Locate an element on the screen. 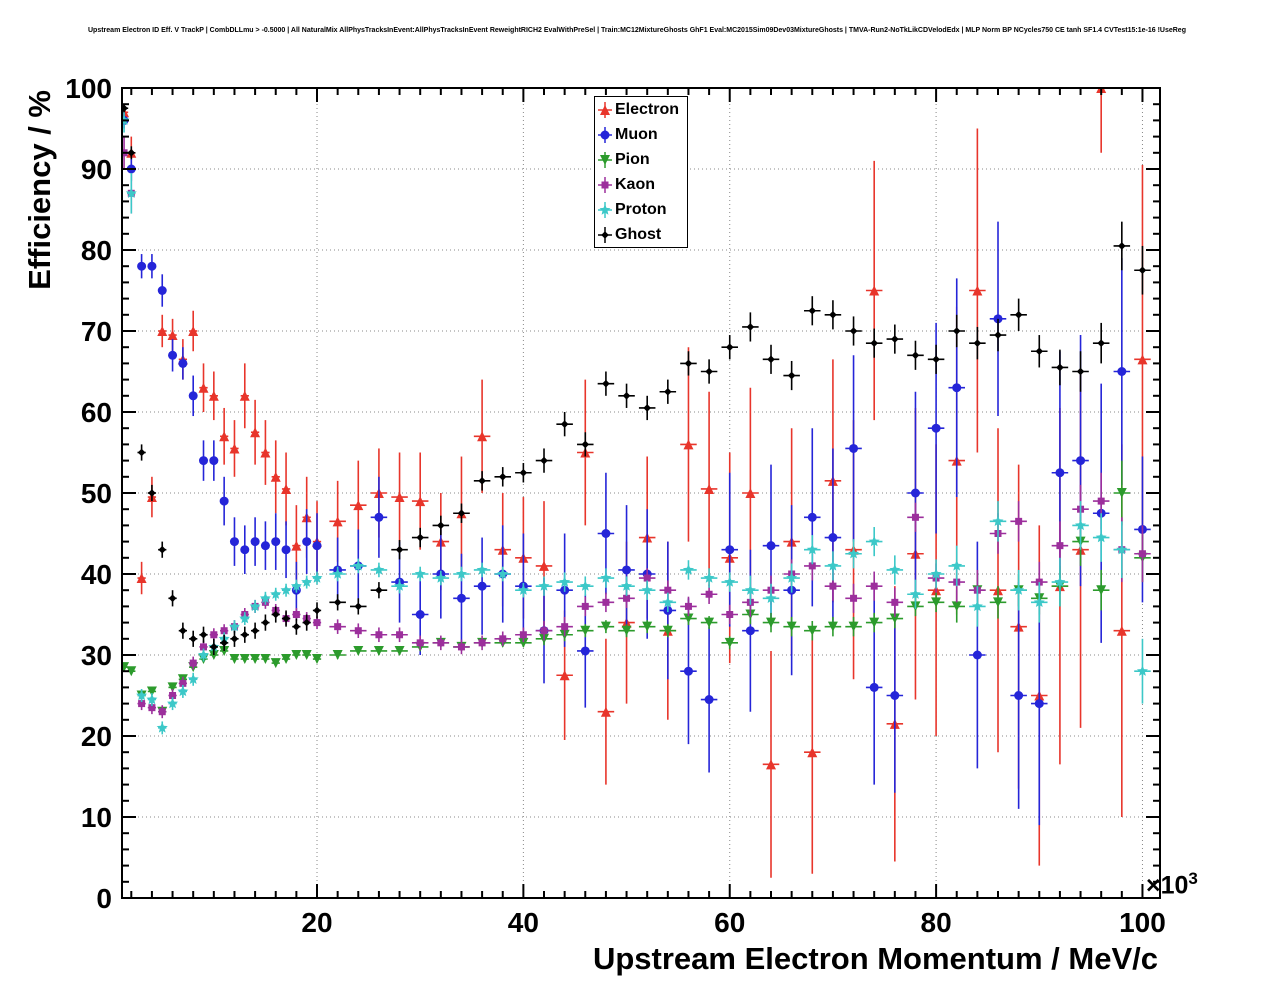 The image size is (1276, 996). legend-entry-muon: Muon is located at coordinates (642, 134).